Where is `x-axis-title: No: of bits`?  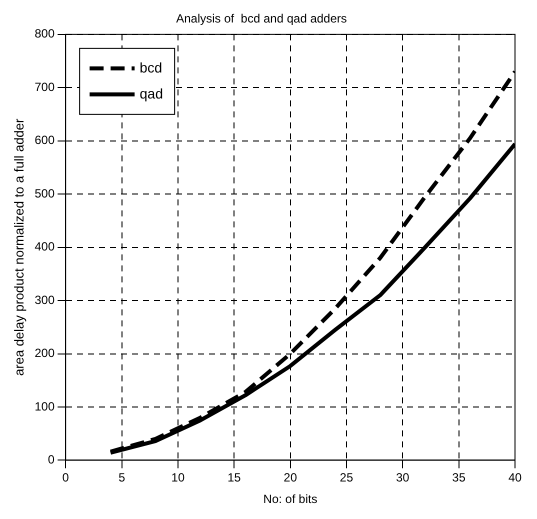
x-axis-title: No: of bits is located at coordinates (290, 499).